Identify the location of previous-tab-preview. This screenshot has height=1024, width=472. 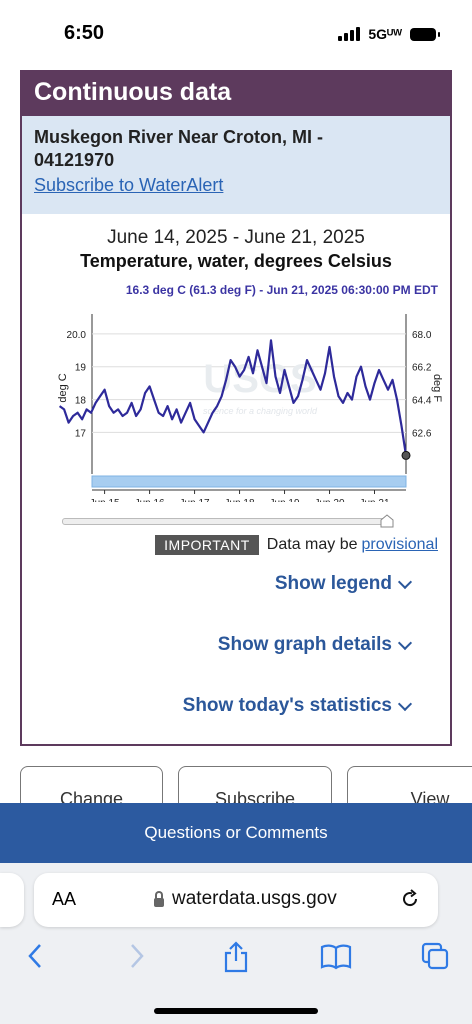
(12, 900).